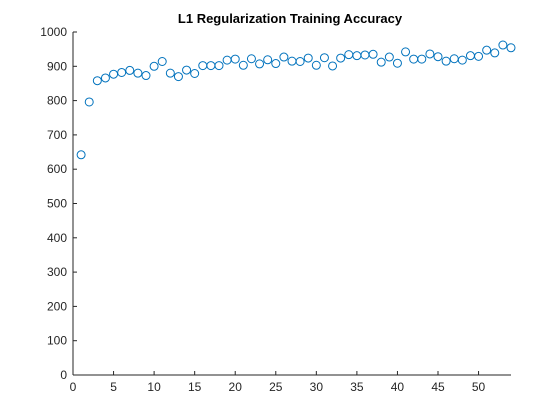 Image resolution: width=560 pixels, height=420 pixels. I want to click on x-tick-label: 35, so click(357, 387).